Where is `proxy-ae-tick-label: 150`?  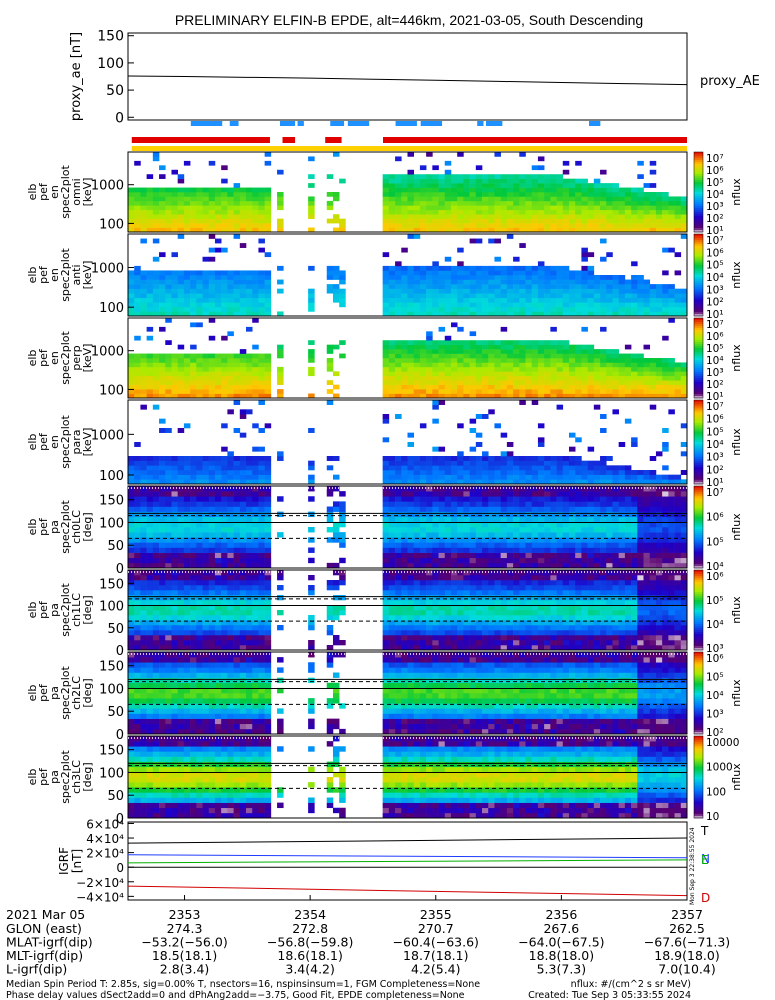
proxy-ae-tick-label: 150 is located at coordinates (110, 37).